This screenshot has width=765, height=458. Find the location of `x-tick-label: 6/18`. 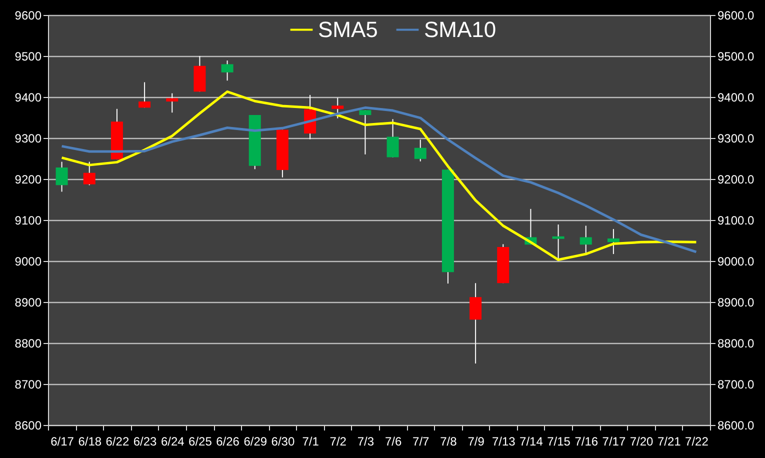

x-tick-label: 6/18 is located at coordinates (90, 441).